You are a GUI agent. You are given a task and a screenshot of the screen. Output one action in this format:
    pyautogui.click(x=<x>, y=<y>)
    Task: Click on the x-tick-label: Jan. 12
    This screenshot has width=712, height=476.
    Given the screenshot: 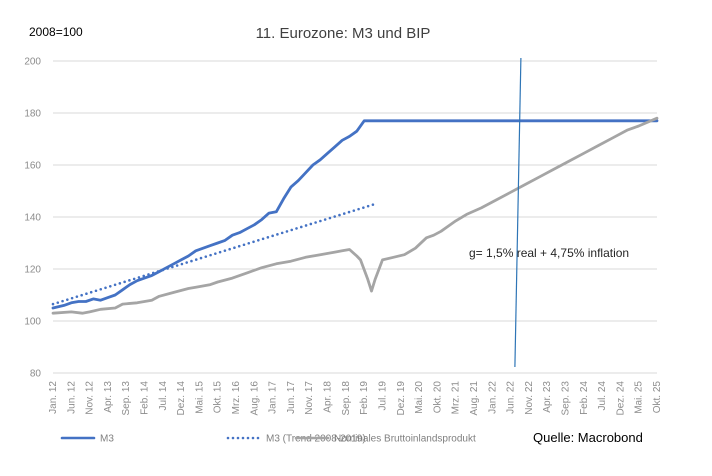 What is the action you would take?
    pyautogui.click(x=53, y=397)
    